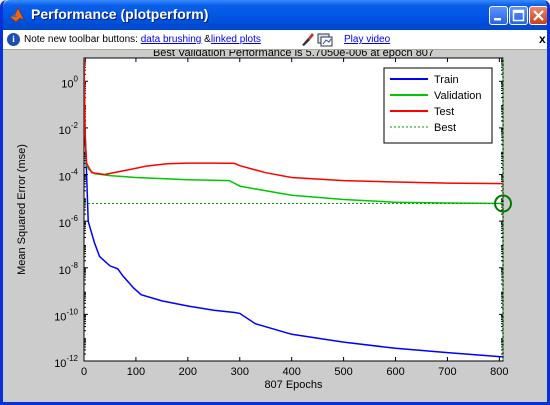 This screenshot has height=405, width=550. Describe the element at coordinates (188, 372) in the screenshot. I see `x-tick-label: 200` at that location.